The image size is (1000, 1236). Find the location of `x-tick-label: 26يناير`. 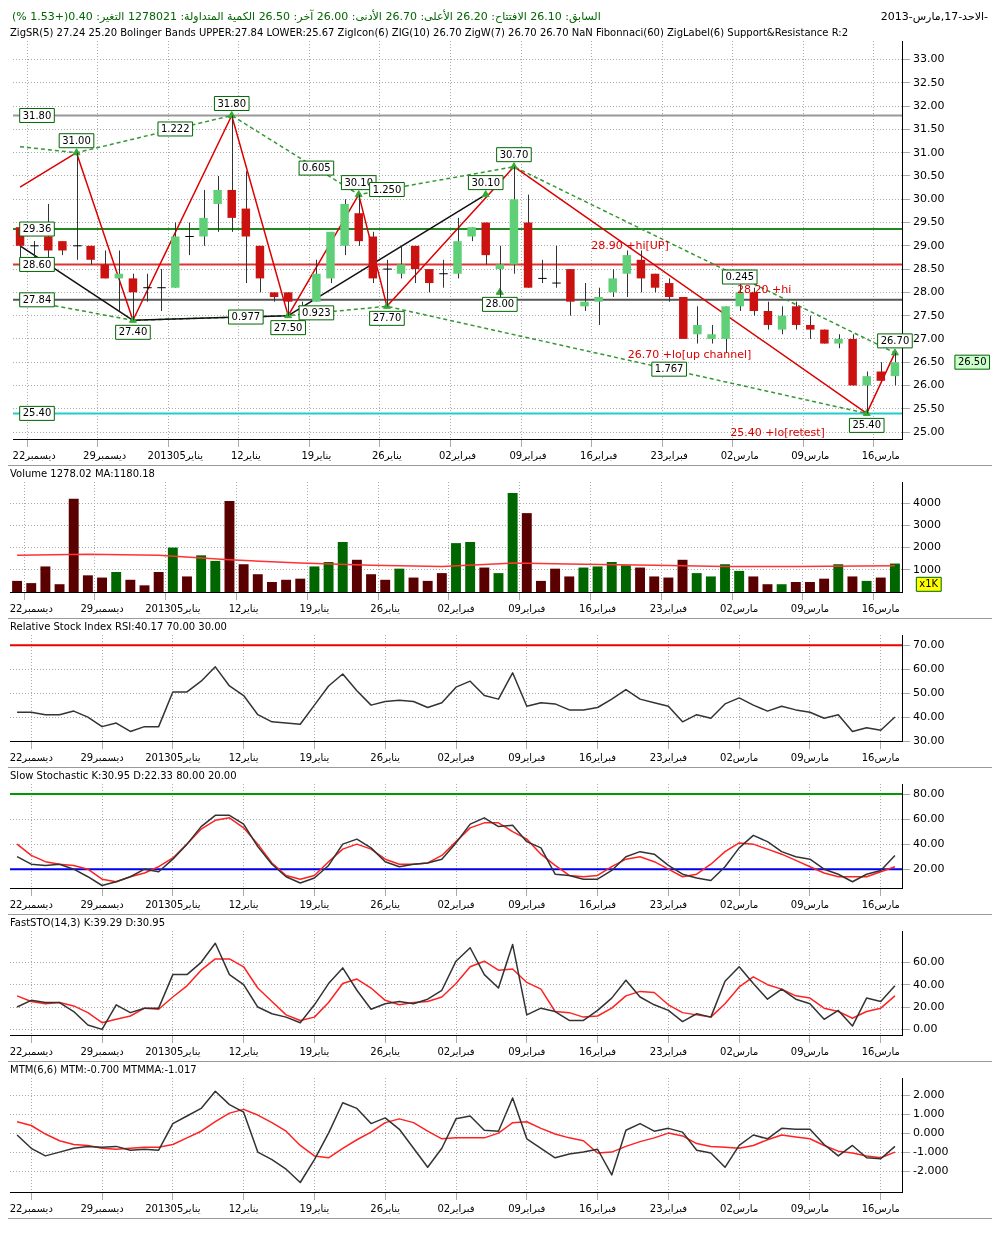

x-tick-label: 26يناير is located at coordinates (385, 757).